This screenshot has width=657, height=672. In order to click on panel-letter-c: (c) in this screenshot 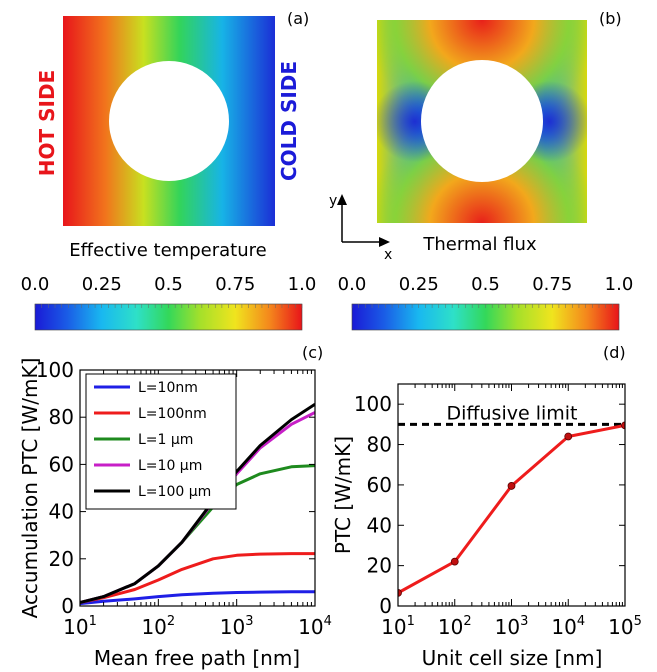, I will do `click(312, 352)`.